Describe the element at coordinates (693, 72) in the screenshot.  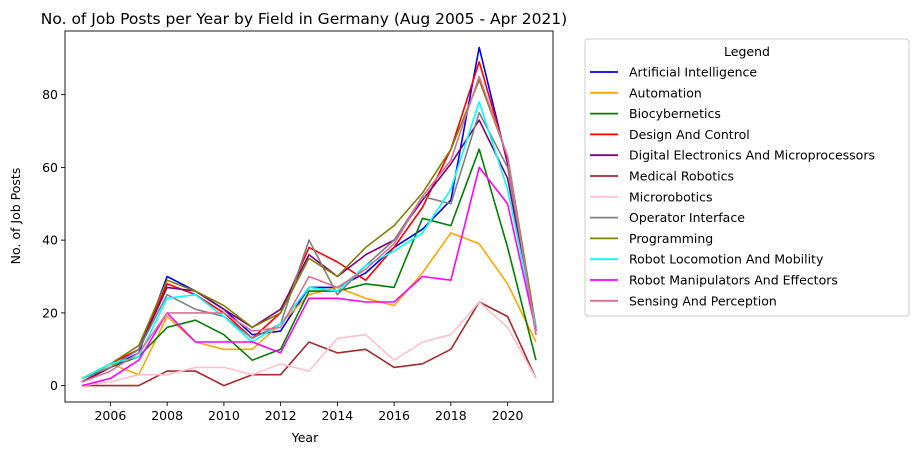
I see `legend-label-artificial-intelligence: Artificial Intelligence` at that location.